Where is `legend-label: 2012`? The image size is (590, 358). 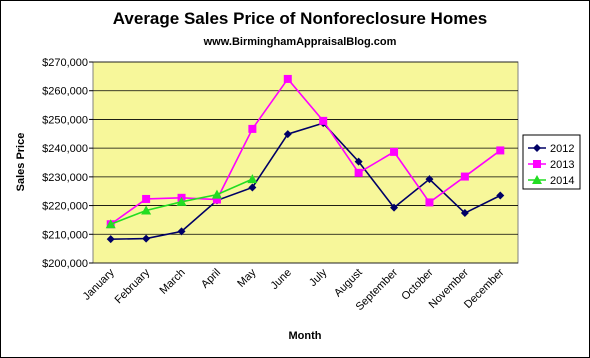 legend-label: 2012 is located at coordinates (562, 149).